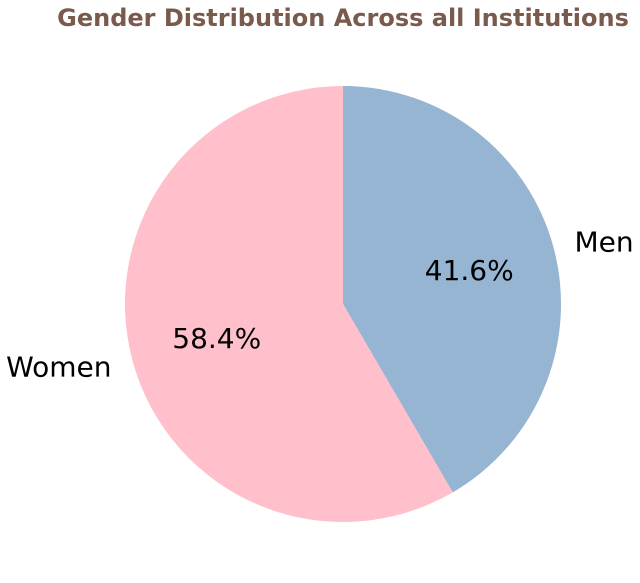 This screenshot has width=640, height=583. I want to click on pie-percent-label-women: 58.4%, so click(216, 338).